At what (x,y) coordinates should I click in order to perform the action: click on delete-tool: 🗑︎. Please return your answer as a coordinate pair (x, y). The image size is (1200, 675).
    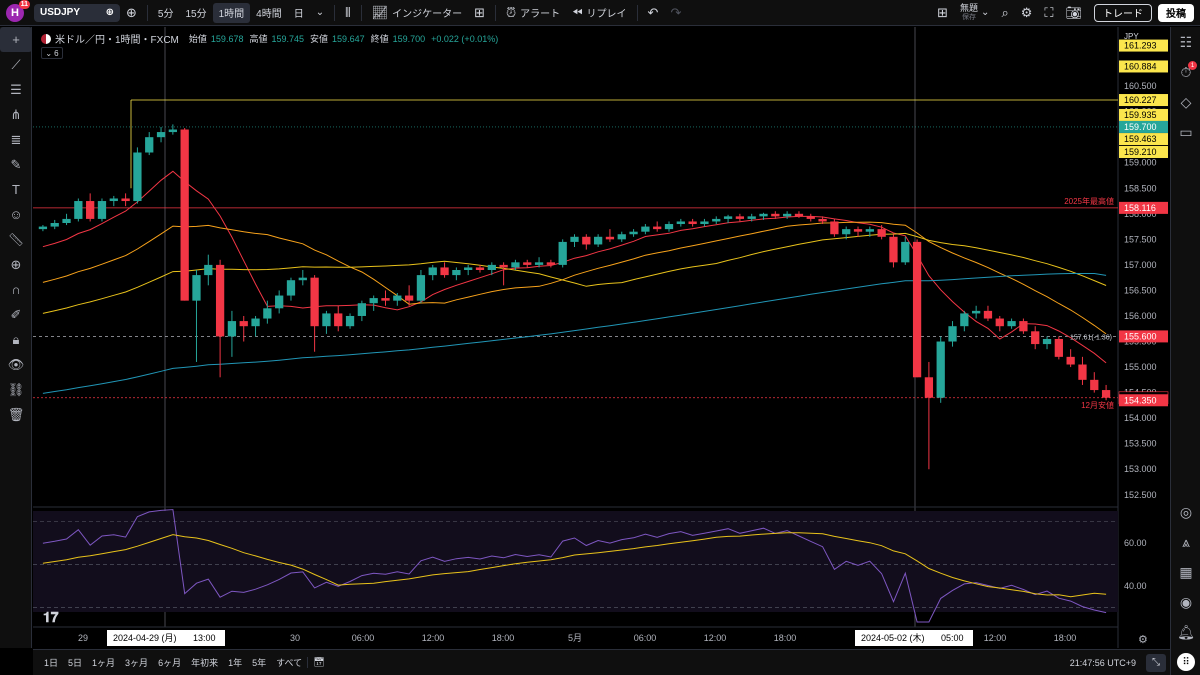
    Looking at the image, I should click on (16, 414).